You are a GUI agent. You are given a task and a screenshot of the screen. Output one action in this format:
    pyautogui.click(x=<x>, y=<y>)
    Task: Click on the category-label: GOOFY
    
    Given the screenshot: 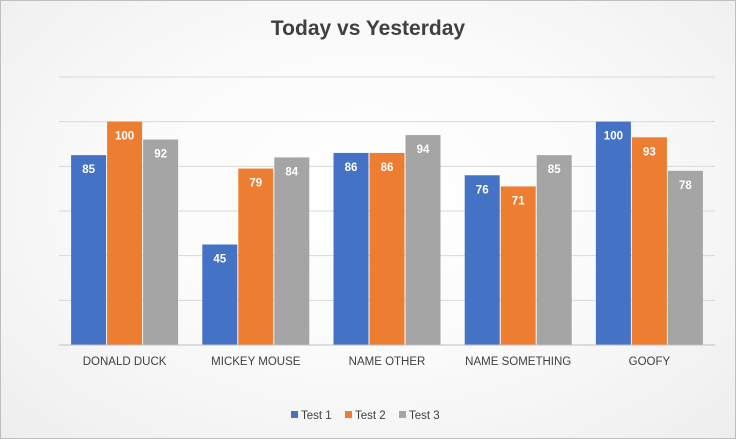 What is the action you would take?
    pyautogui.click(x=650, y=362)
    